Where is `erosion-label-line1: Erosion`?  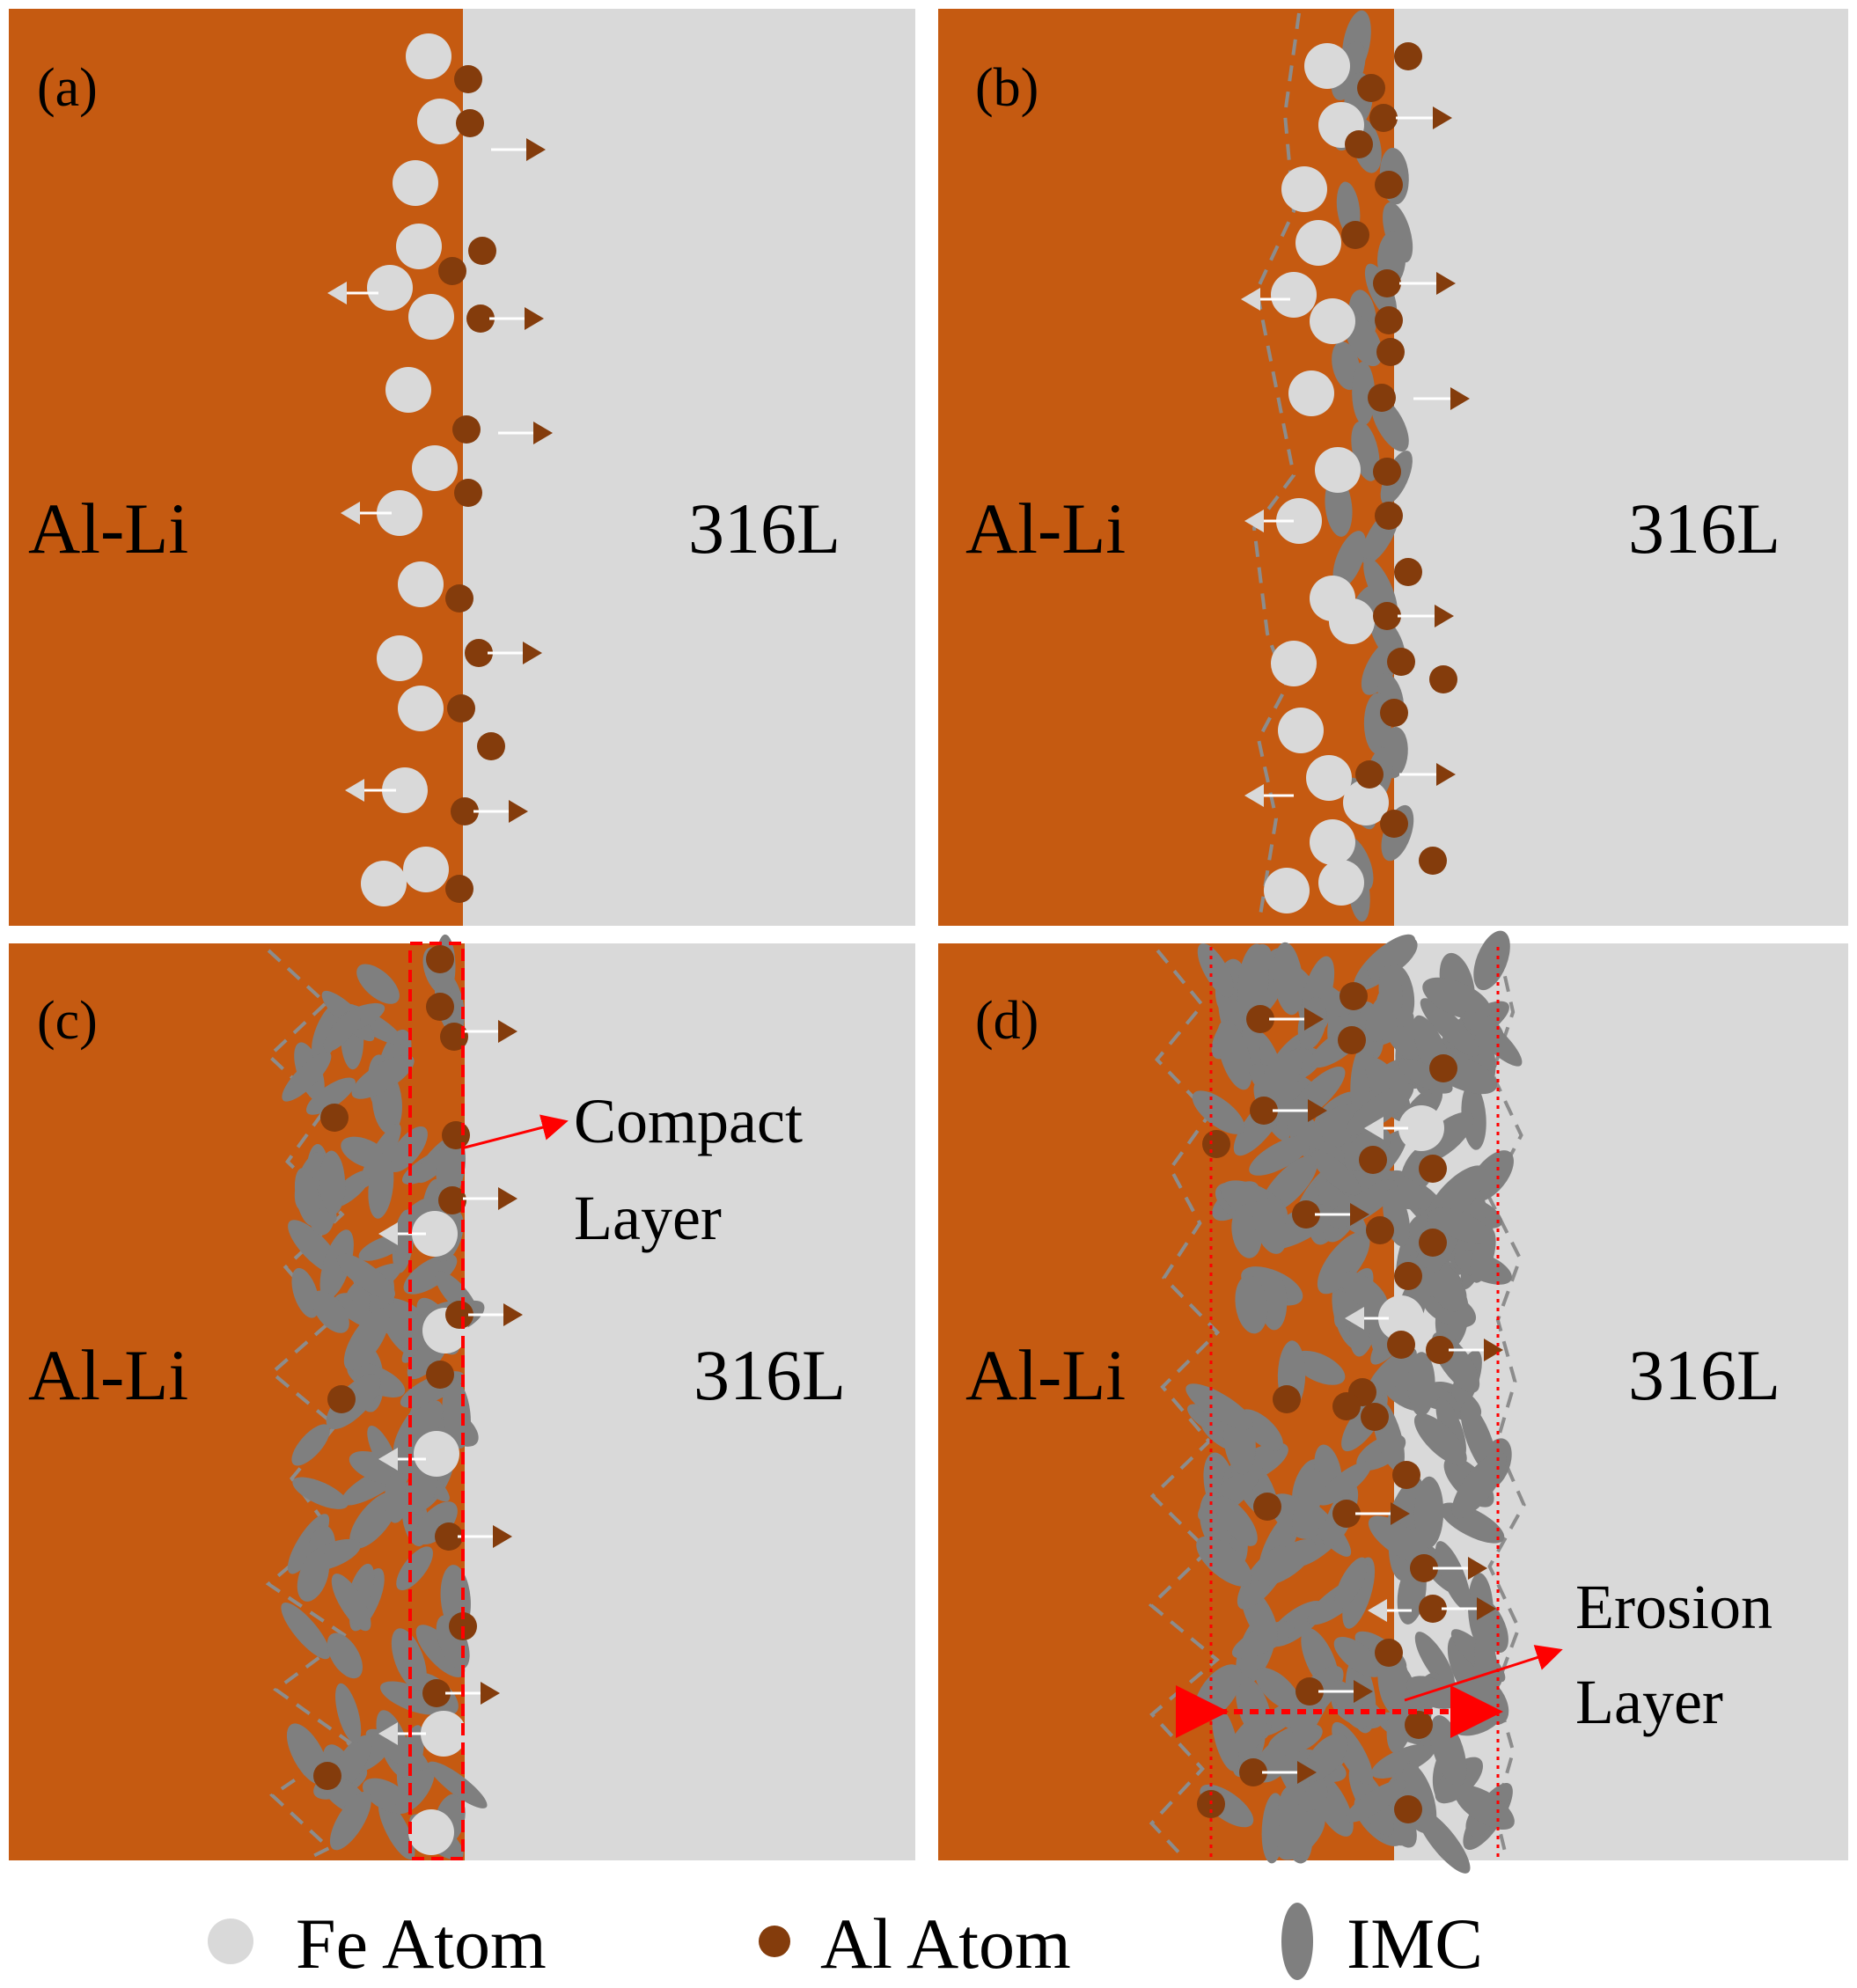 erosion-label-line1: Erosion is located at coordinates (1674, 1607).